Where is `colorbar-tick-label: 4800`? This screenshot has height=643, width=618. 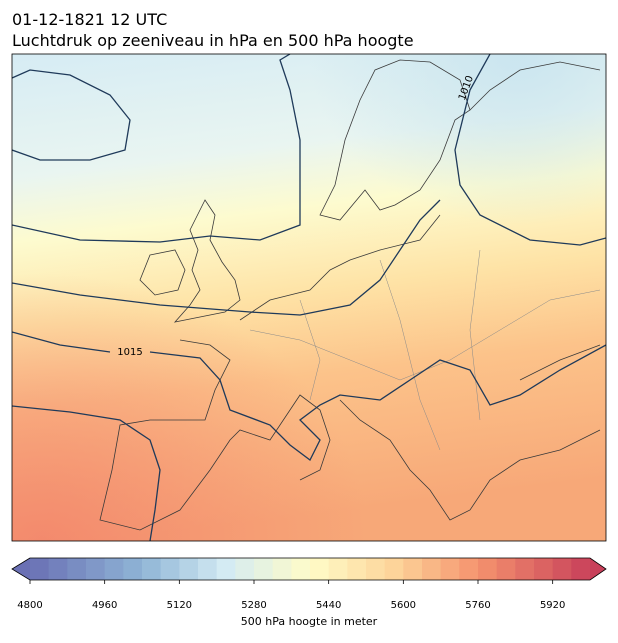
colorbar-tick-label: 4800 is located at coordinates (29, 605).